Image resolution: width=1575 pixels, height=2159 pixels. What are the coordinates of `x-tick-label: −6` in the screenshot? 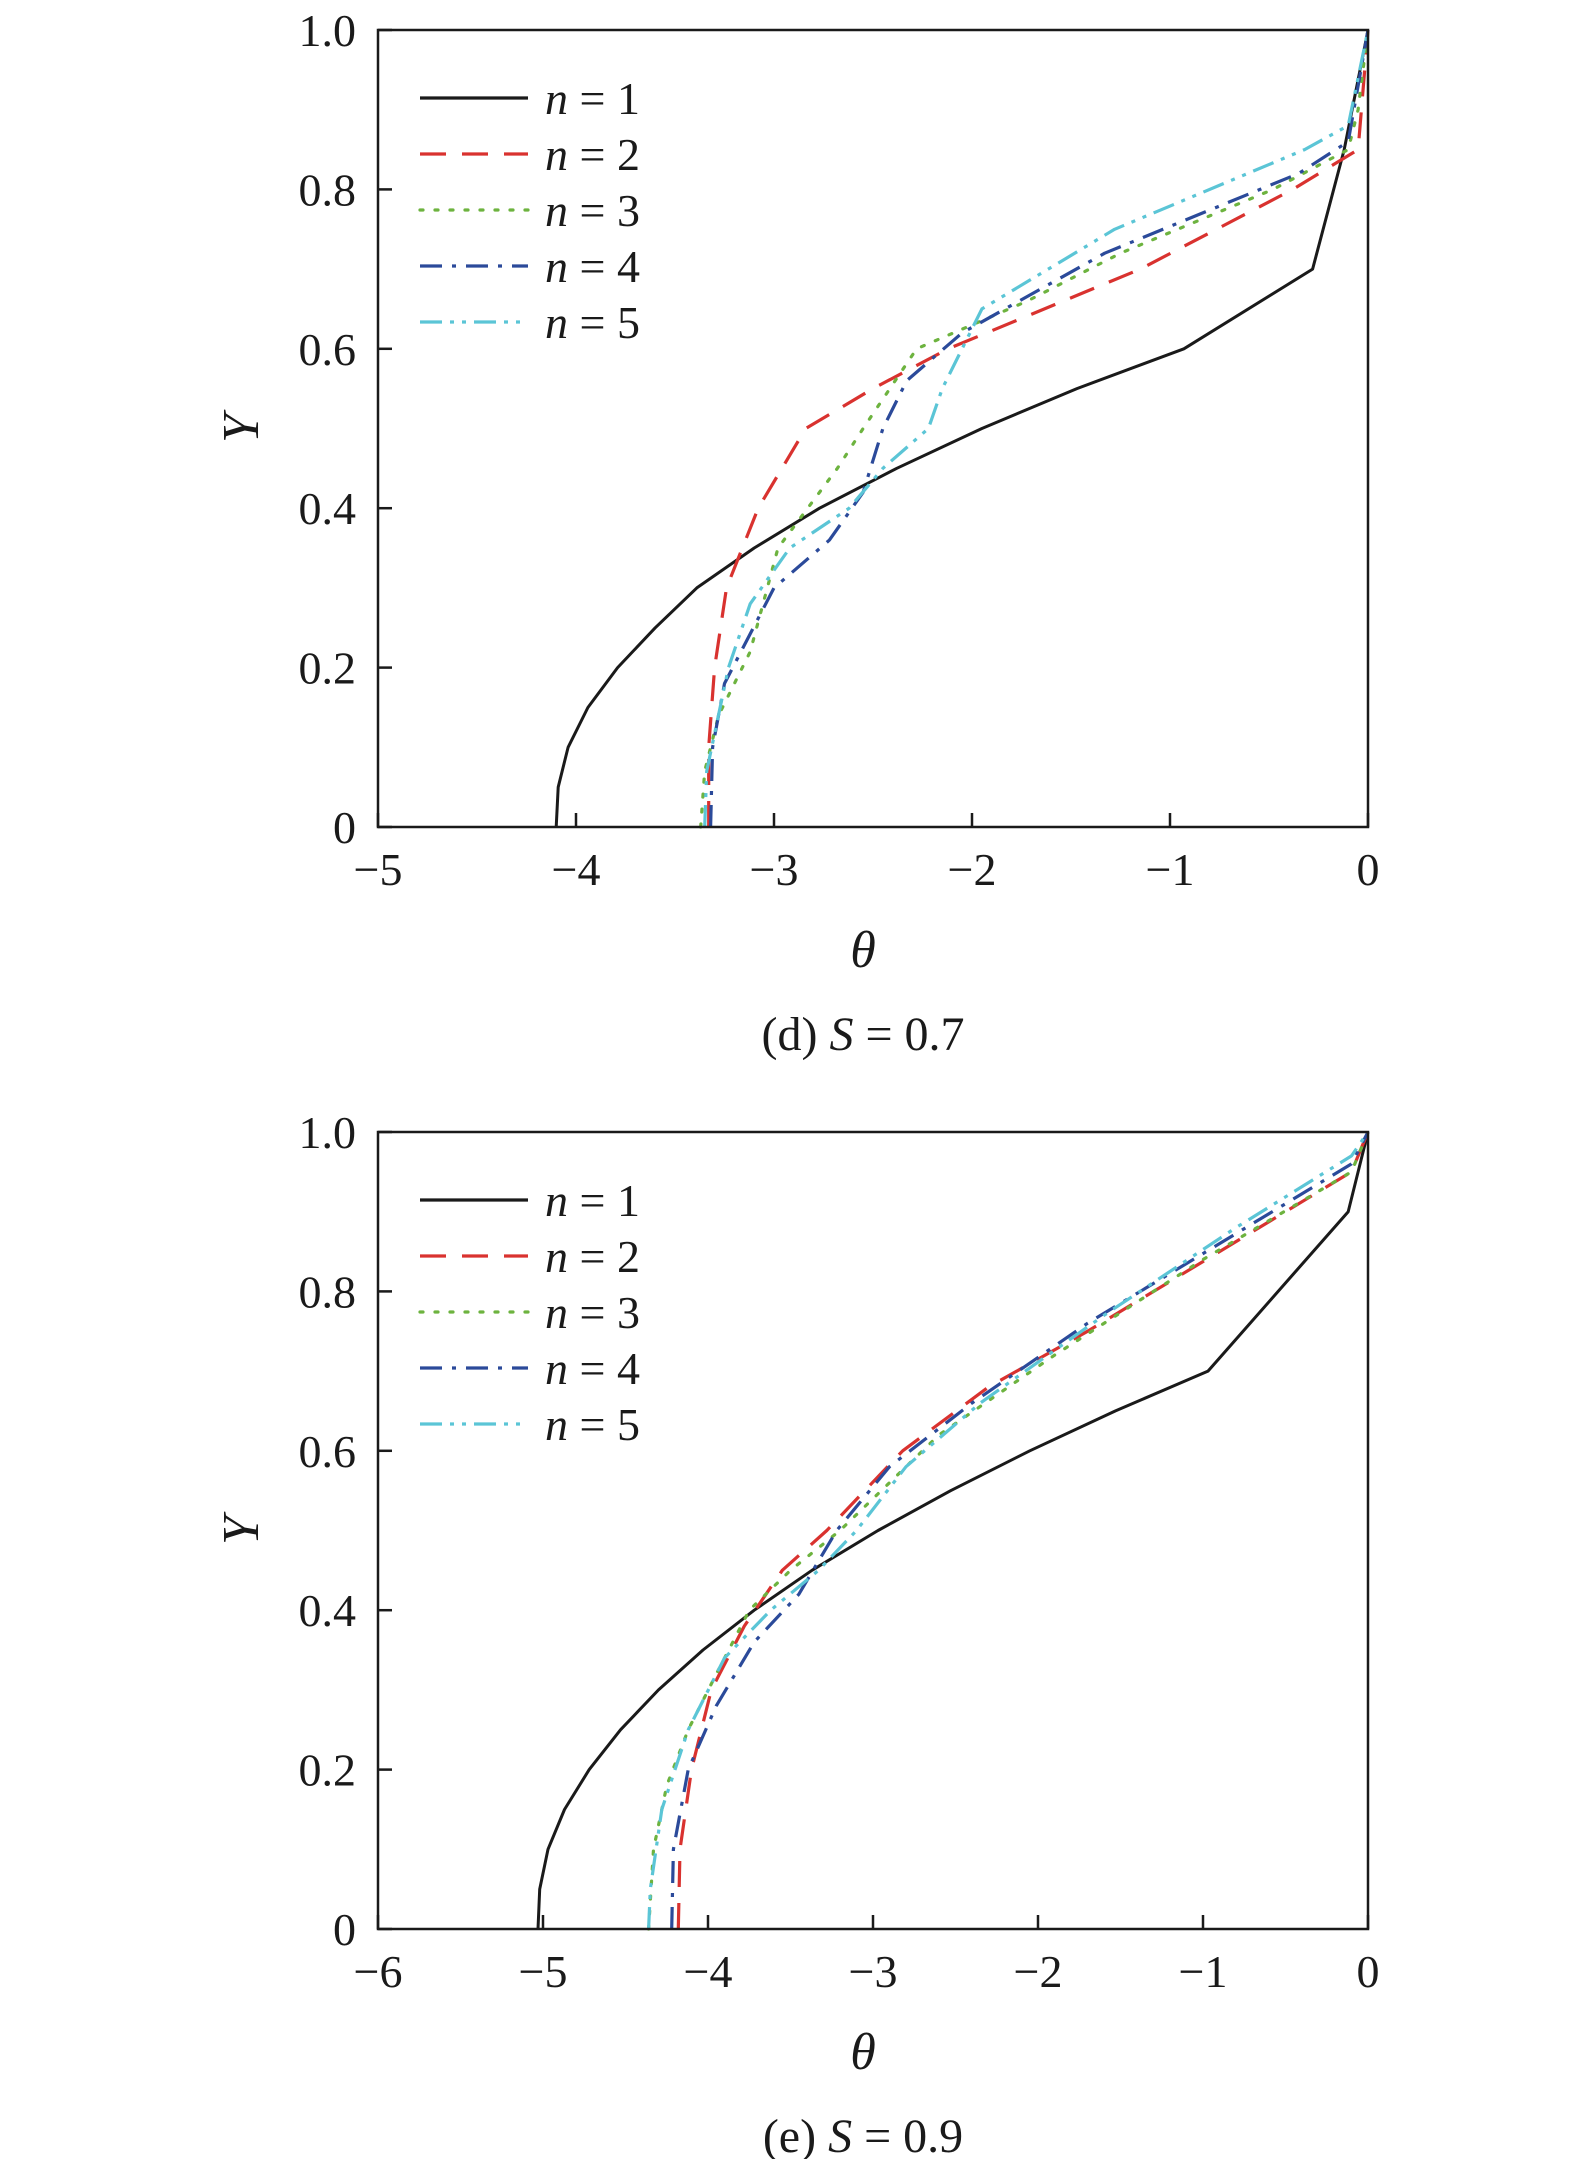 It's located at (378, 1971).